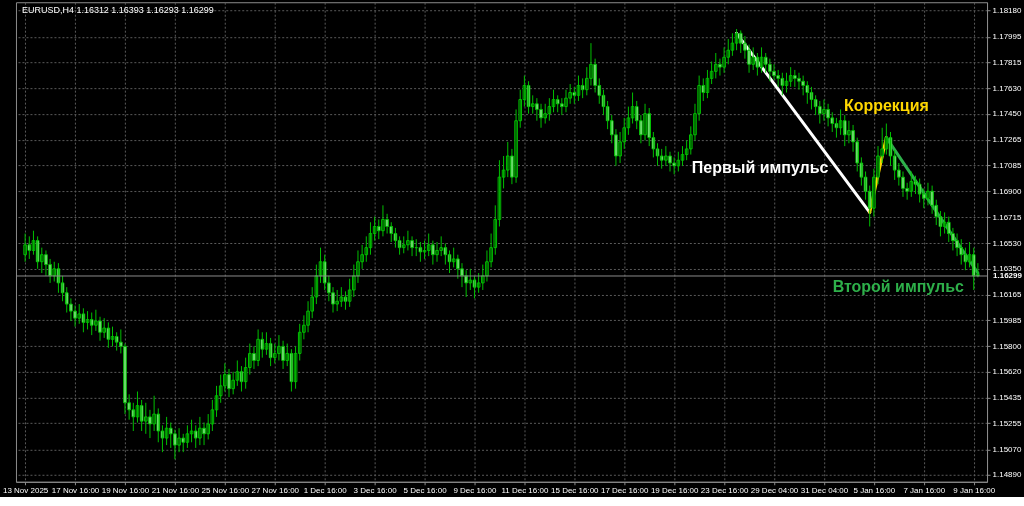 The image size is (1024, 506). I want to click on x-tick-label: 5 Jan 16:00, so click(874, 491).